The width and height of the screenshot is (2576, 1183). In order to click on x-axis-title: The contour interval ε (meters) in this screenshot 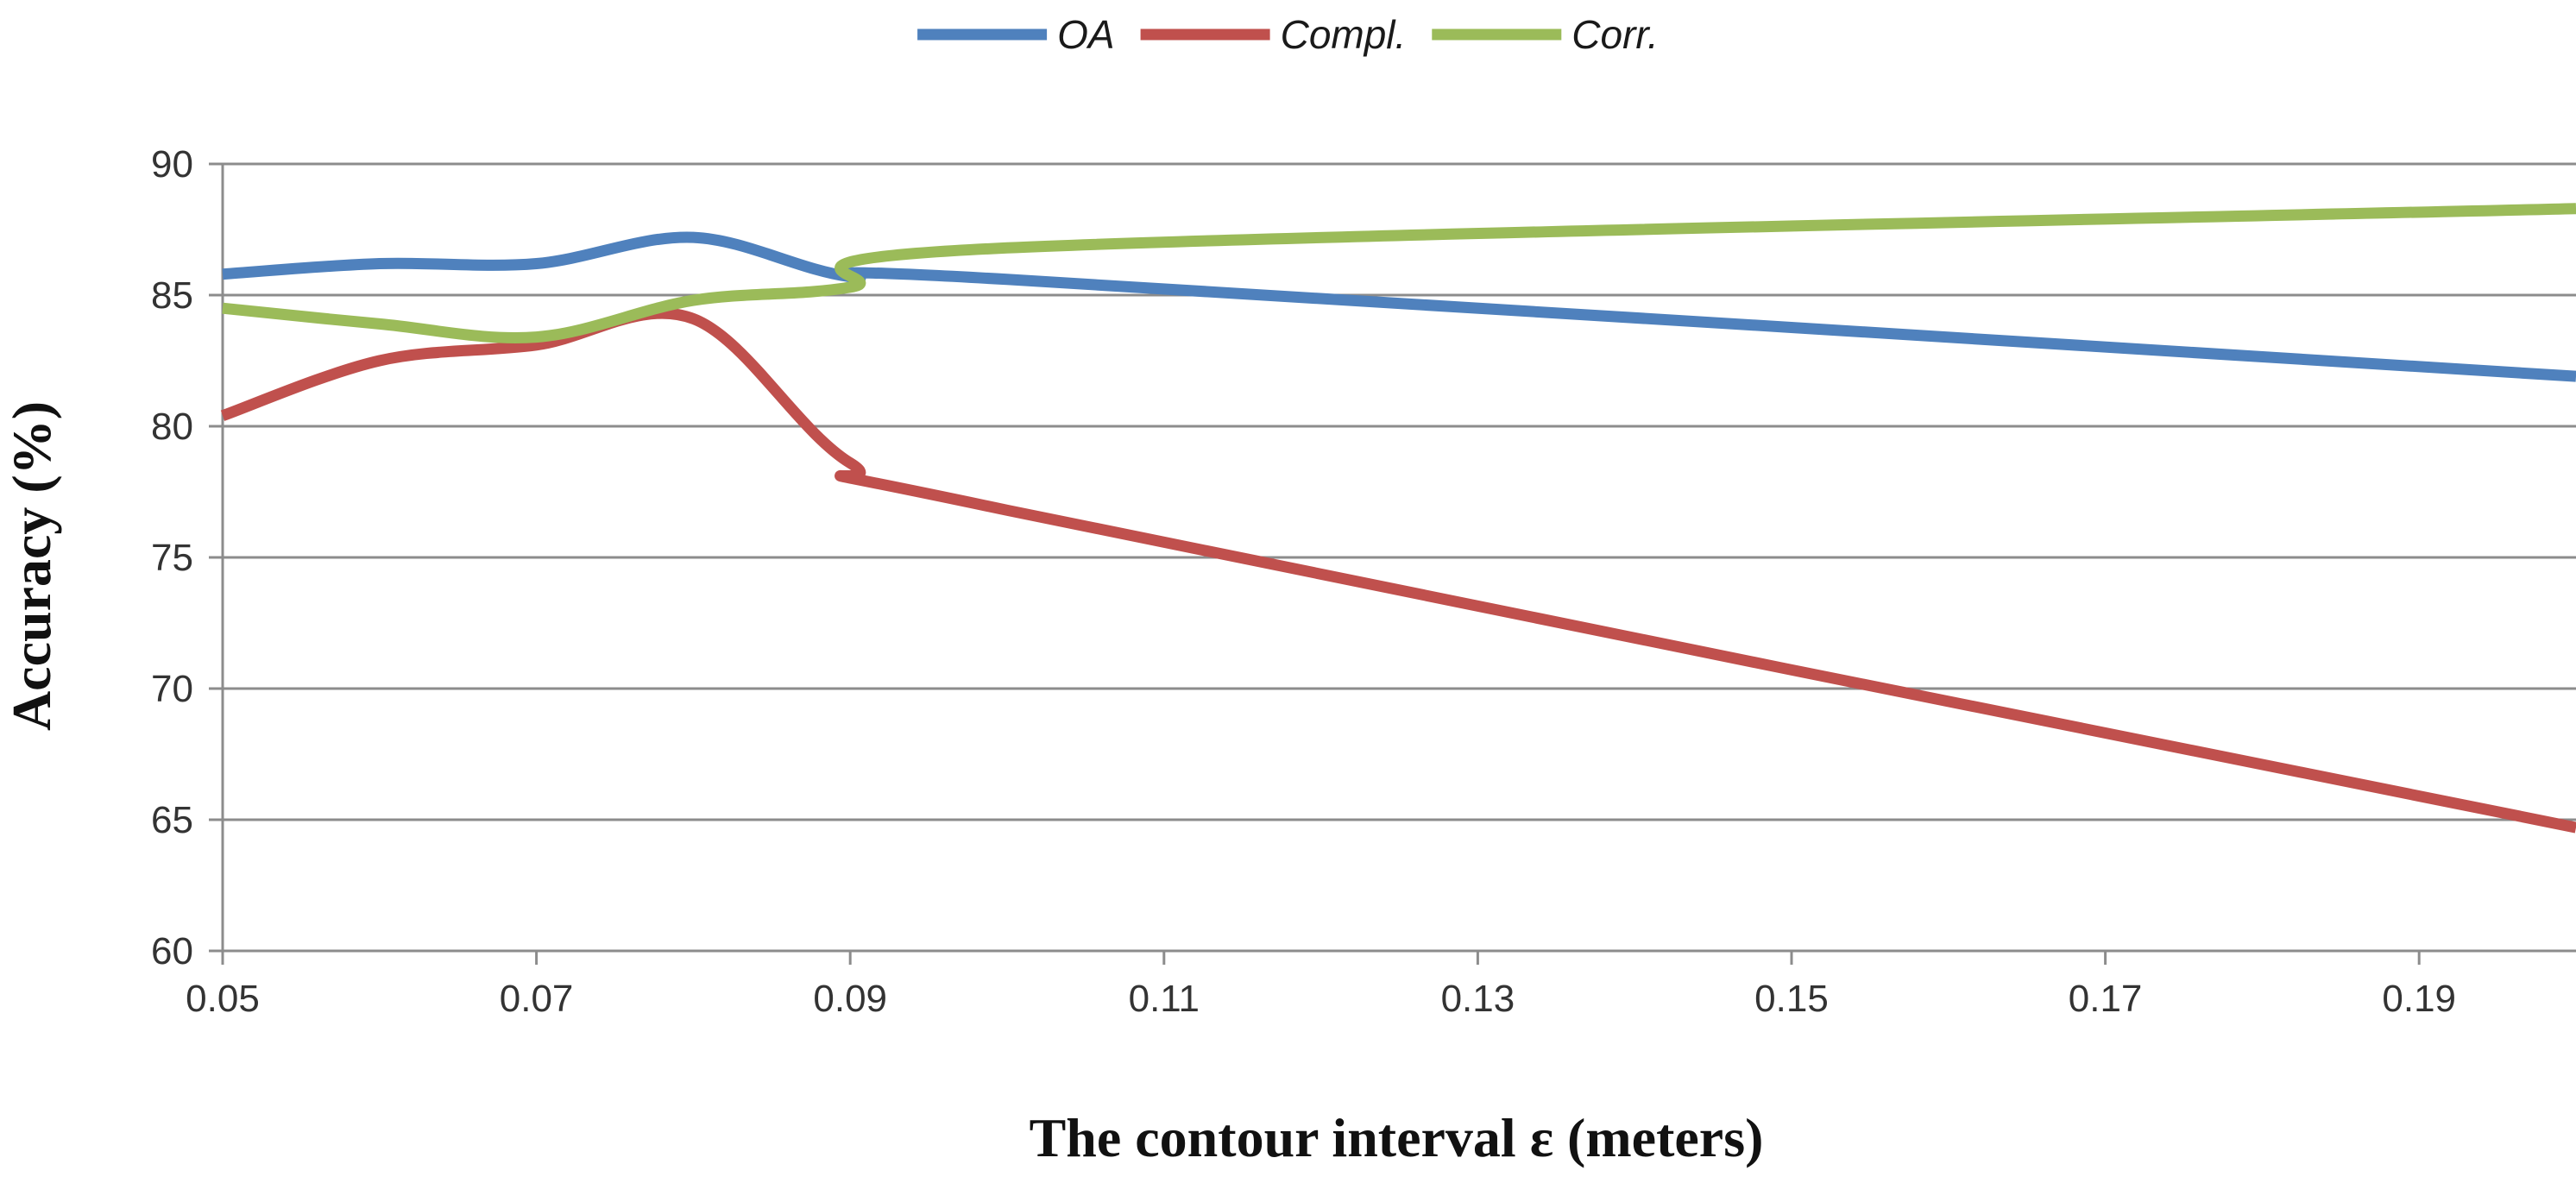, I will do `click(1397, 1137)`.